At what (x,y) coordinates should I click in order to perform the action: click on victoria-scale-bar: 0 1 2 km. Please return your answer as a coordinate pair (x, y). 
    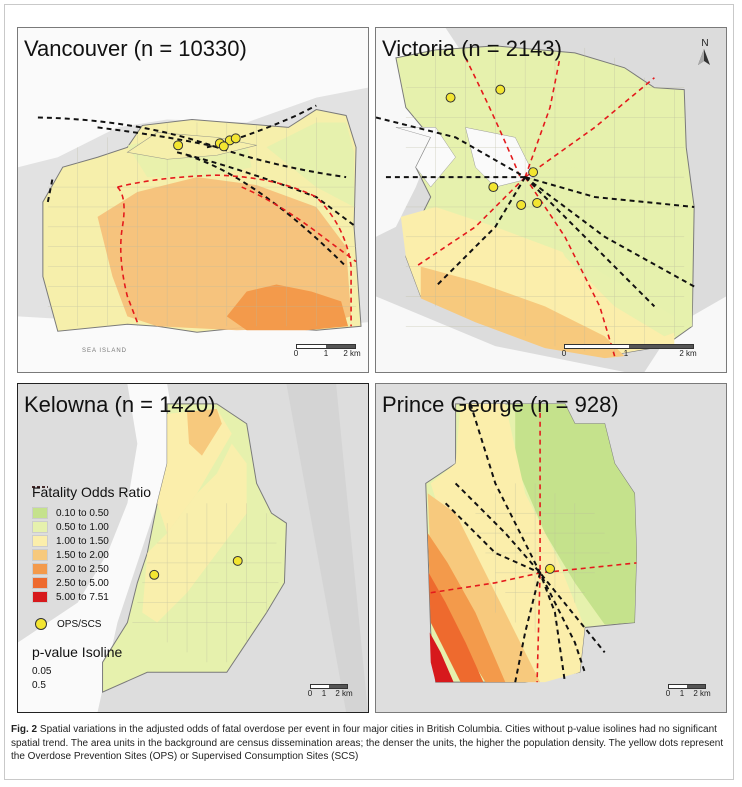
    Looking at the image, I should click on (629, 351).